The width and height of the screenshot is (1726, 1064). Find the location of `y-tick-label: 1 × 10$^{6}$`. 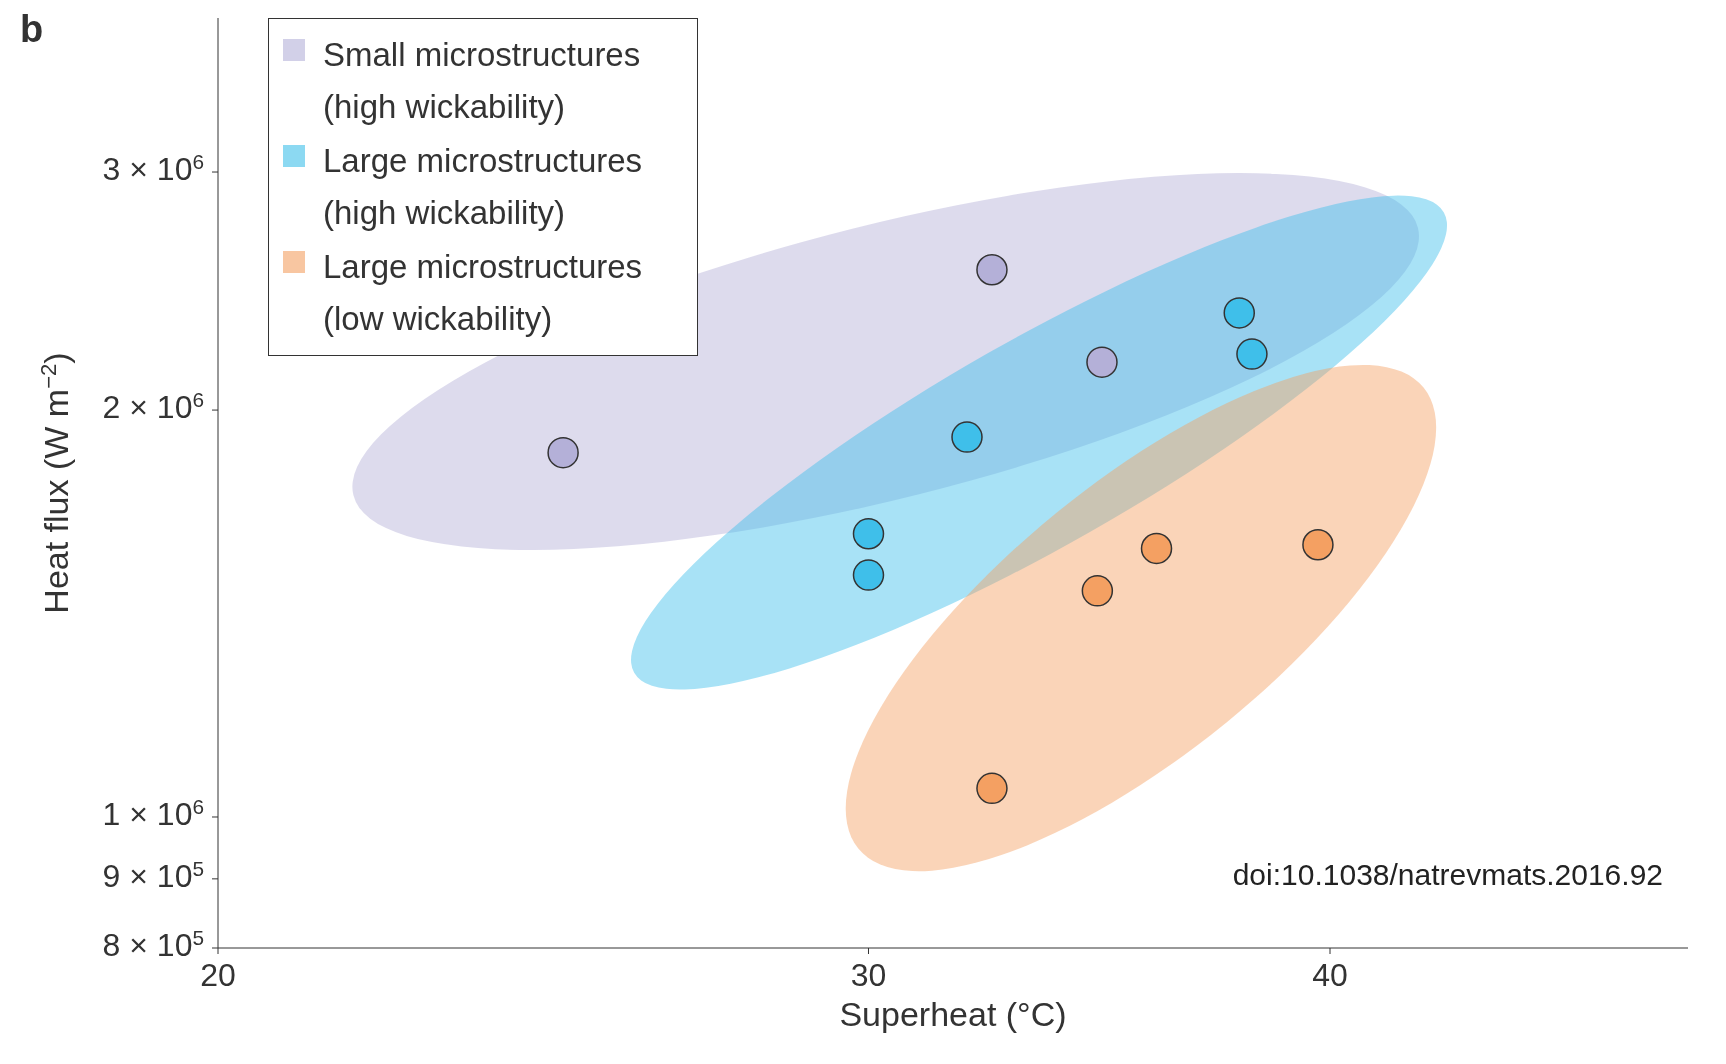

y-tick-label: 1 × 10$^{6}$ is located at coordinates (153, 813).